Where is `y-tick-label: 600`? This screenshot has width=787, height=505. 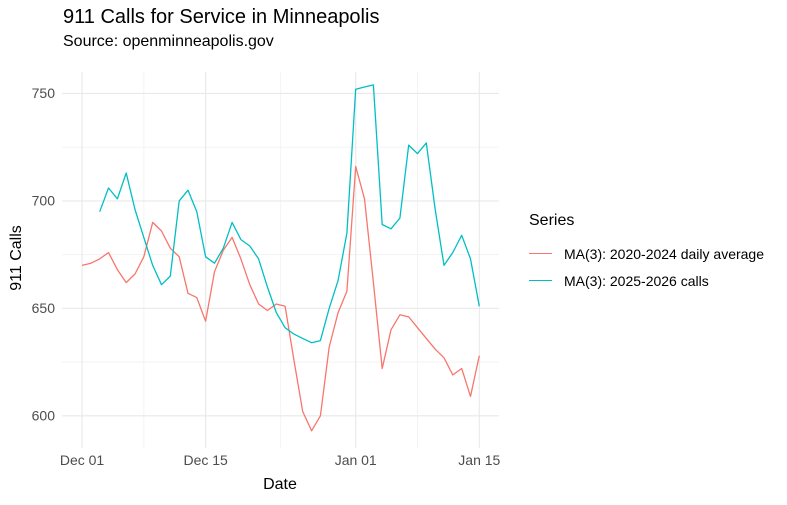 y-tick-label: 600 is located at coordinates (44, 415).